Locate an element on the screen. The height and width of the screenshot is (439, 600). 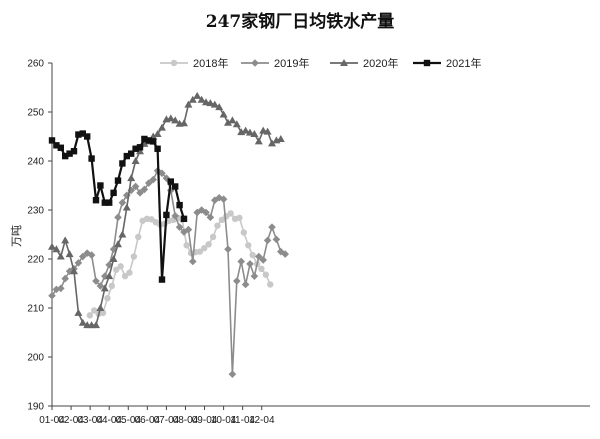
legend-item: 2020年 is located at coordinates (364, 63).